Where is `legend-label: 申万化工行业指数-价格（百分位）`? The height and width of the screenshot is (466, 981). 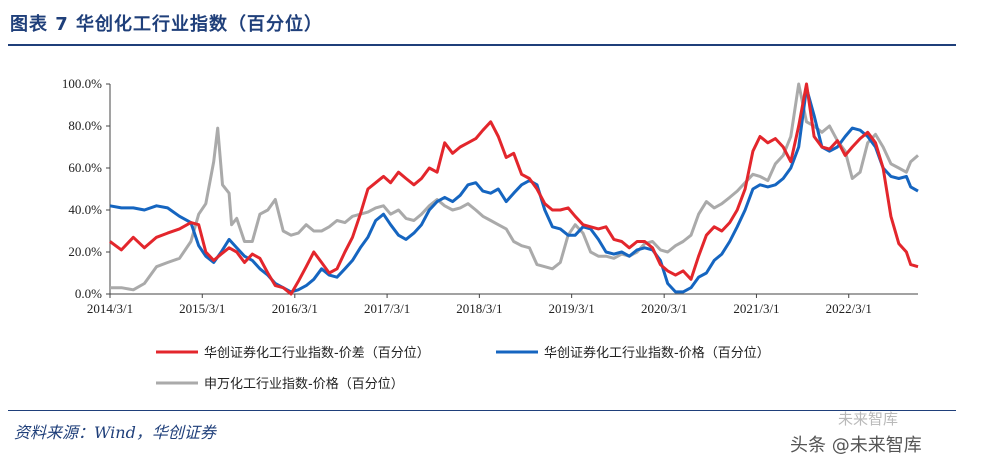 legend-label: 申万化工行业指数-价格（百分位） is located at coordinates (304, 384).